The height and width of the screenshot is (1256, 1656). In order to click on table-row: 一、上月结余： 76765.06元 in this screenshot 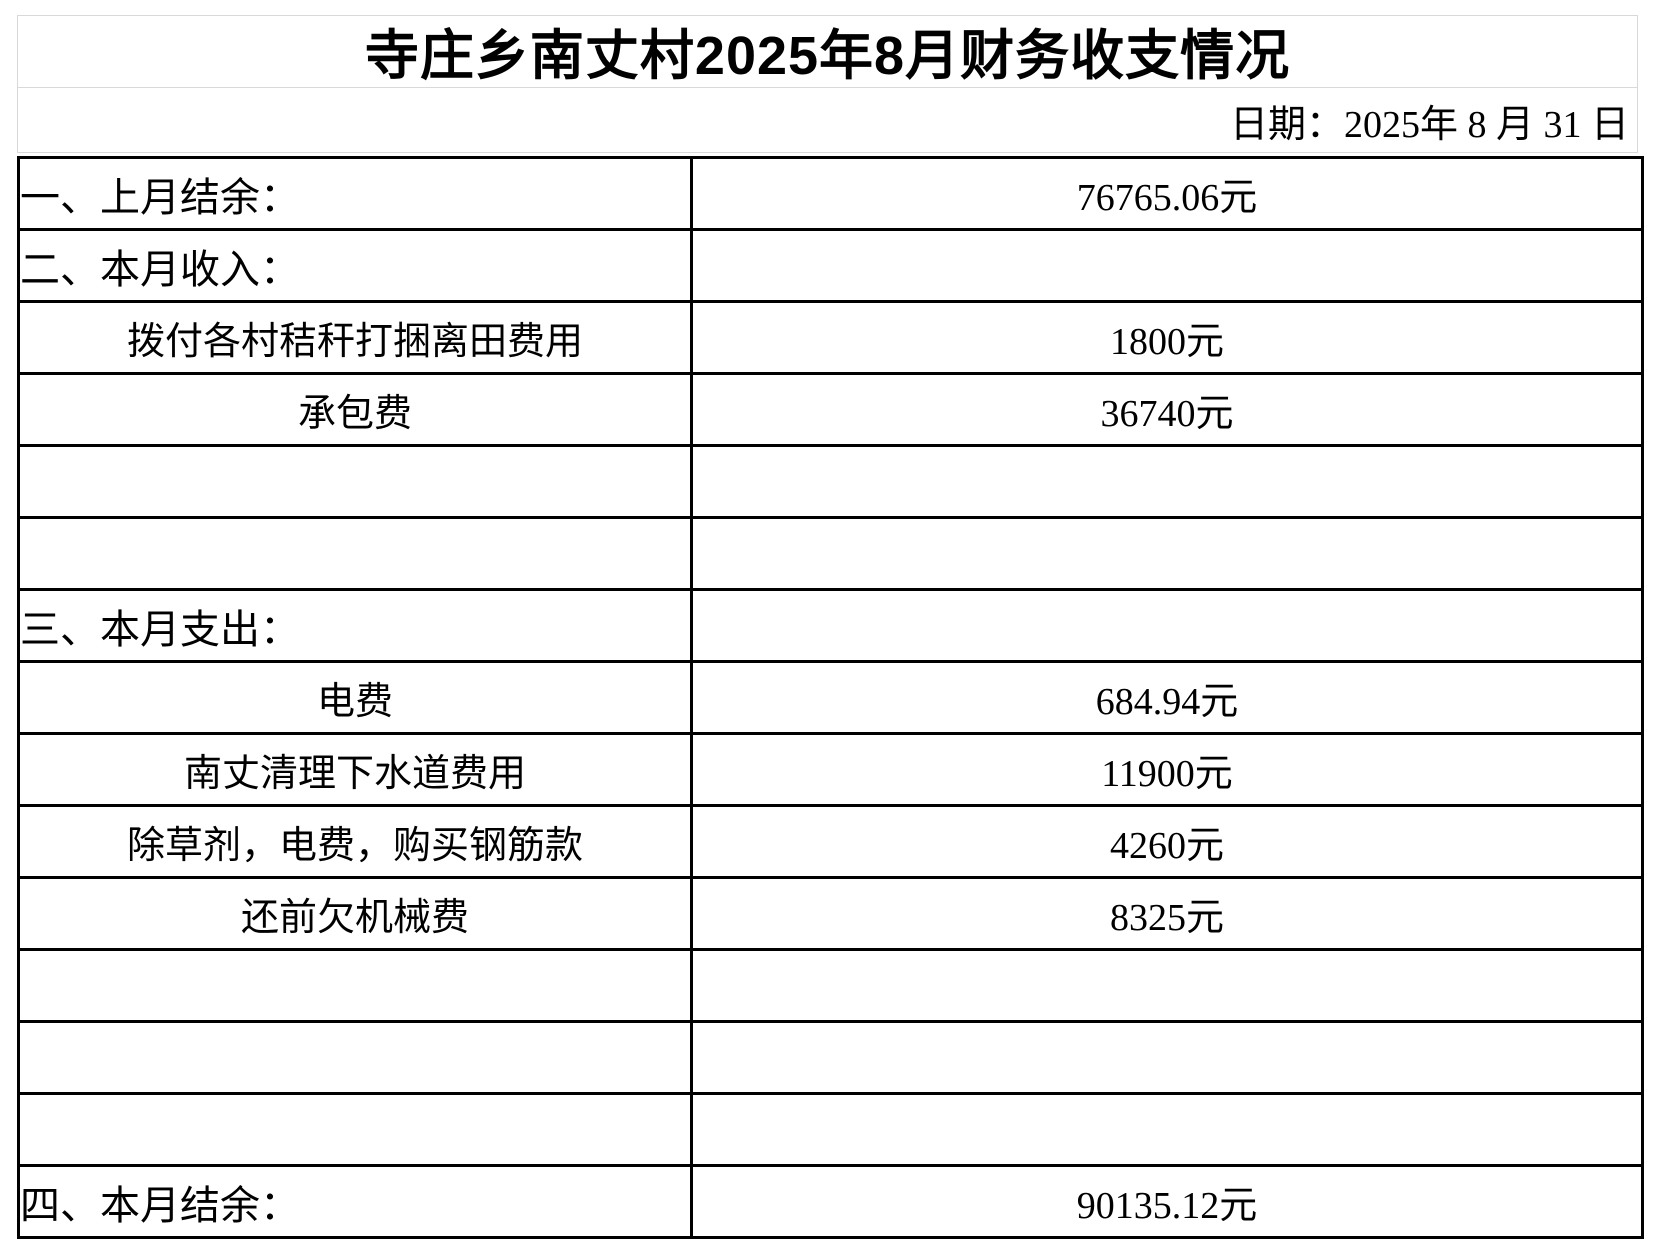, I will do `click(830, 193)`.